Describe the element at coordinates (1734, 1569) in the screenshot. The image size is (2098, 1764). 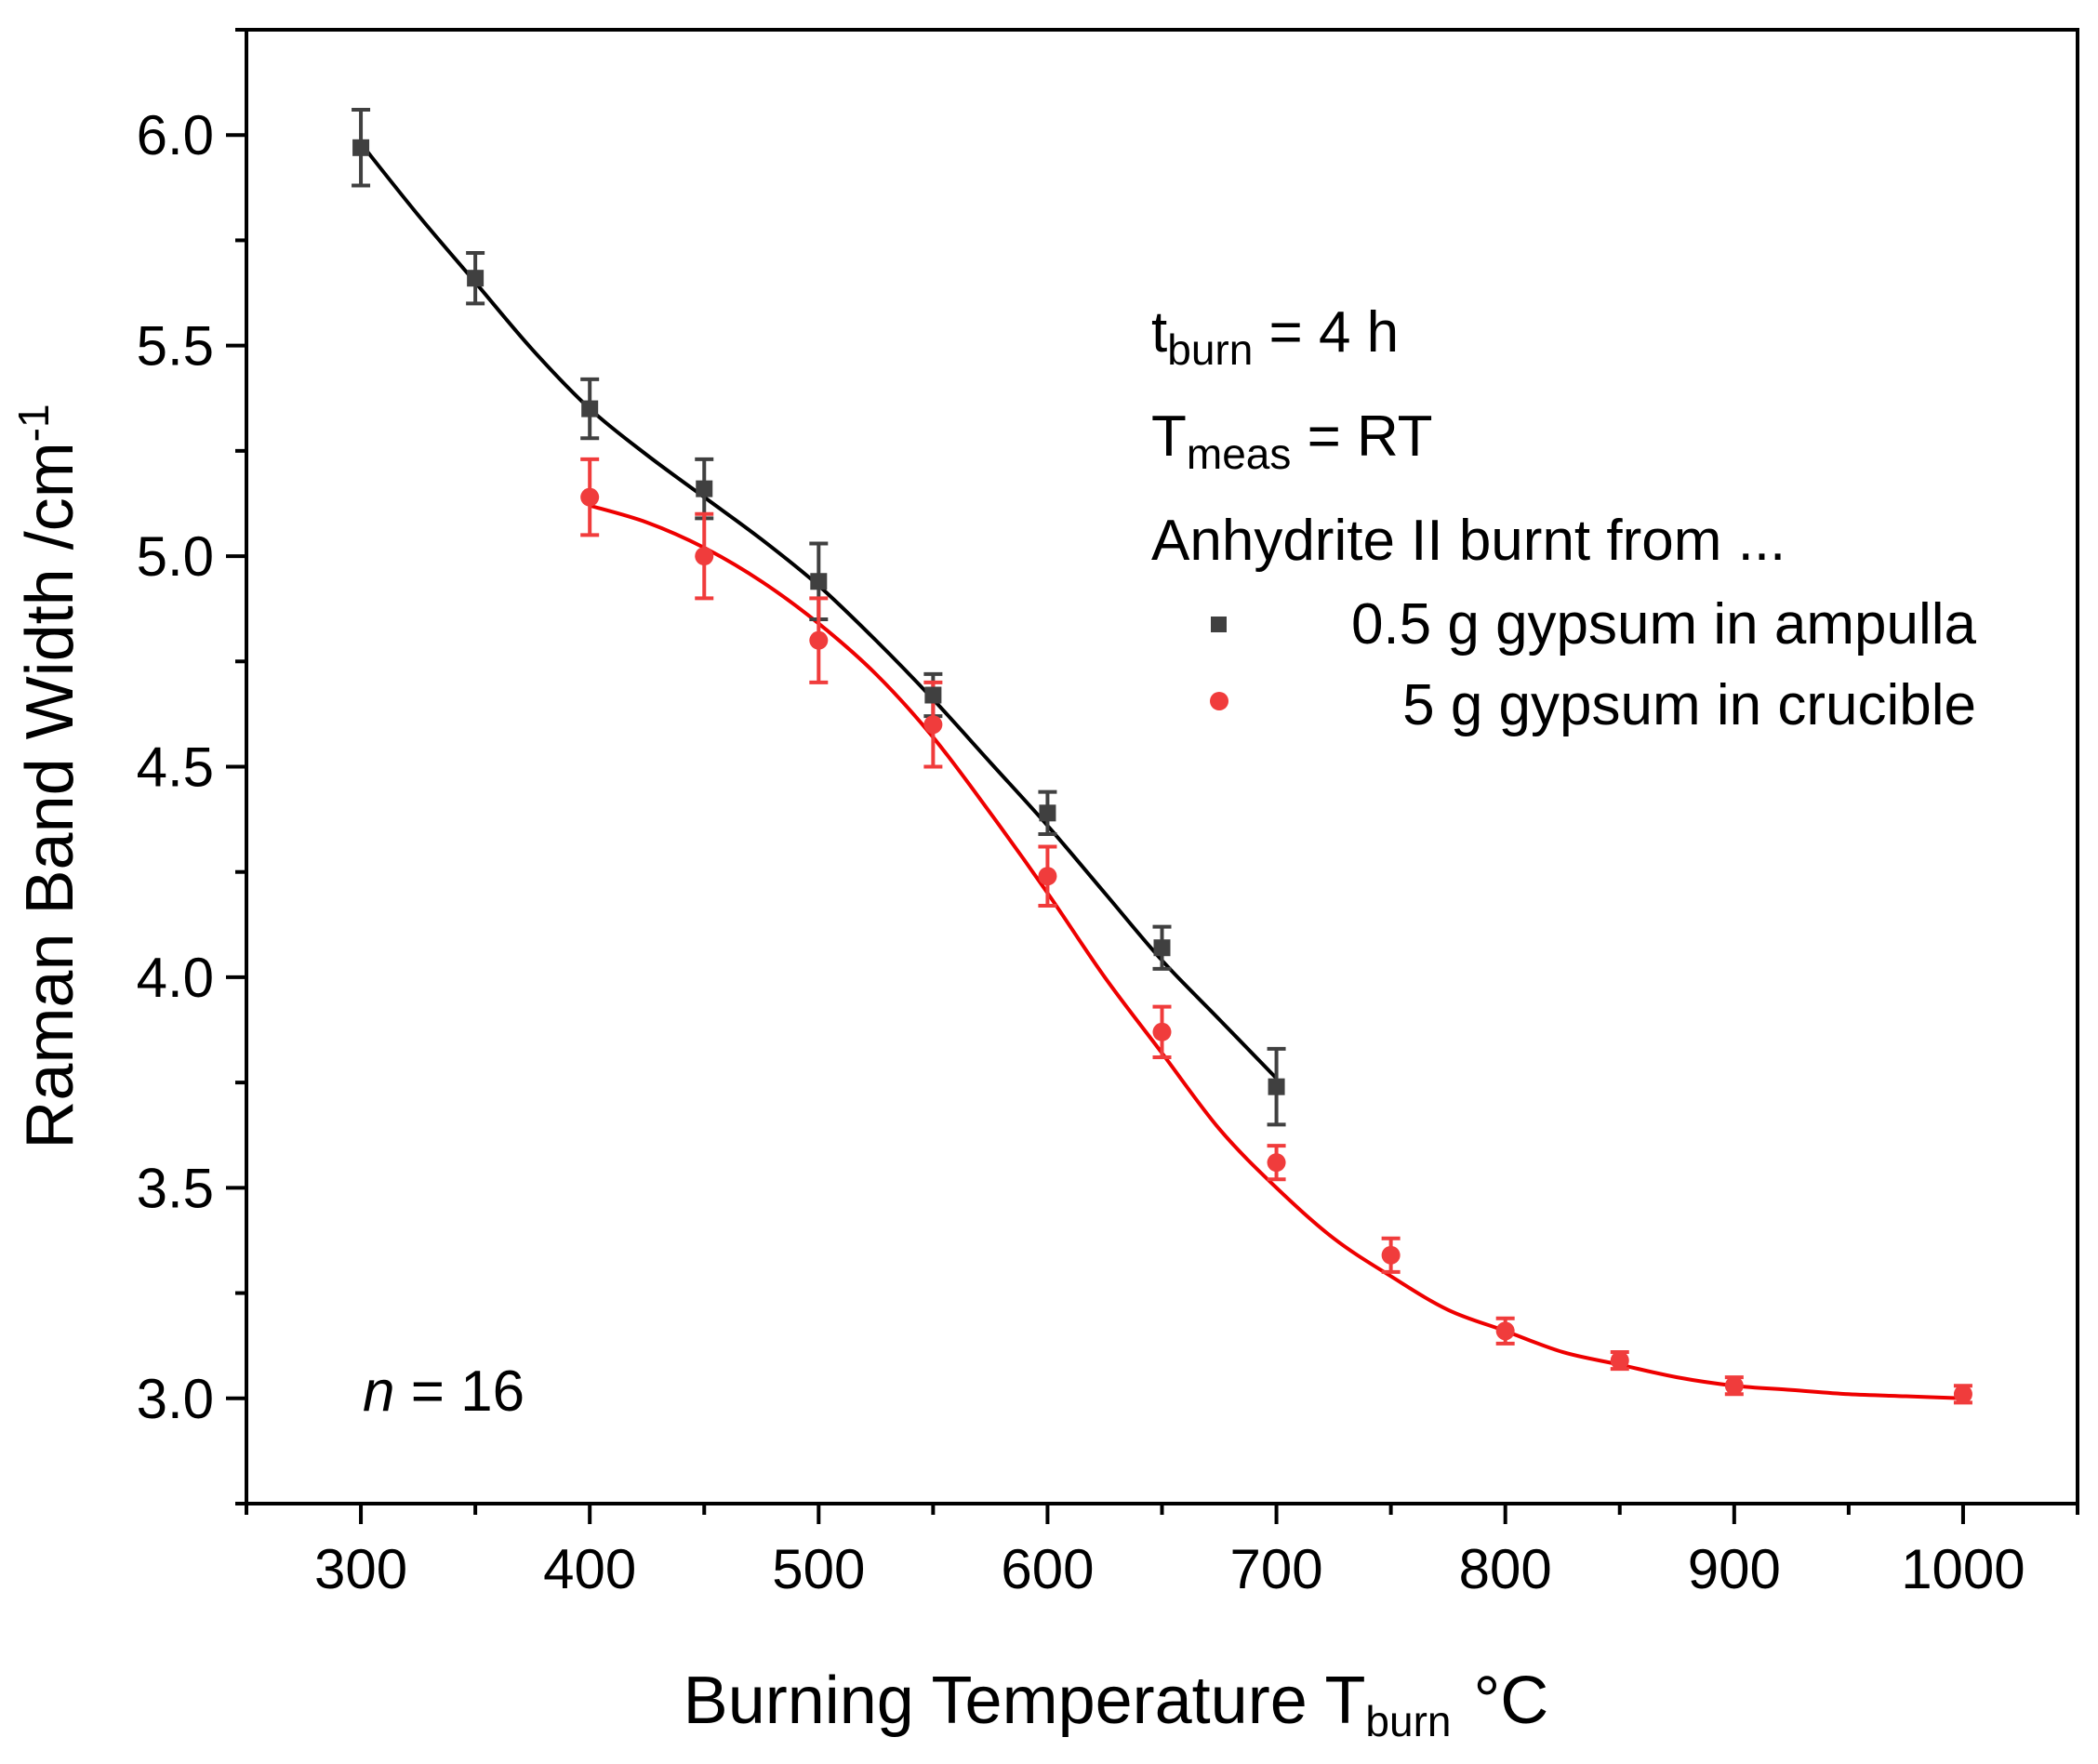
I see `x-tick-label: 900` at that location.